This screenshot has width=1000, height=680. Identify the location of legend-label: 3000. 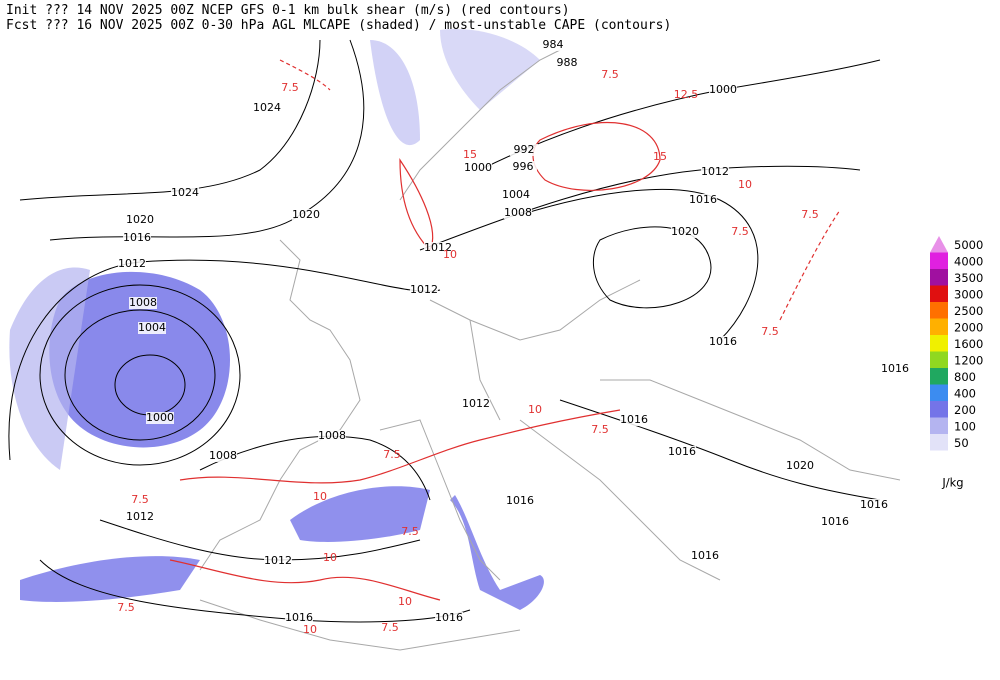
(968, 294).